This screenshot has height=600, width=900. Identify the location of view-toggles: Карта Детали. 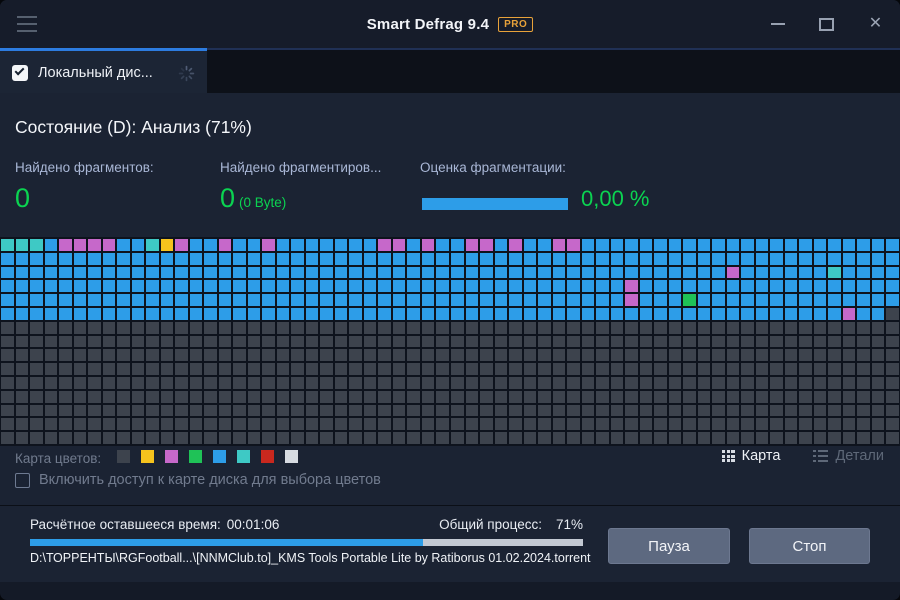
(802, 456).